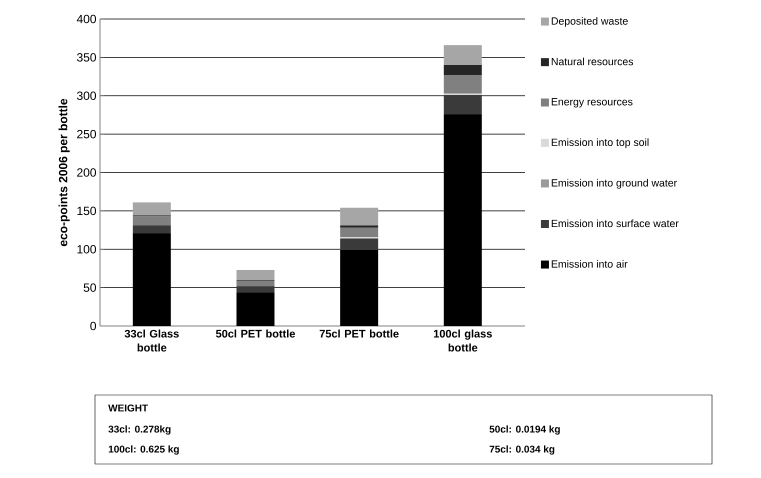  Describe the element at coordinates (86, 57) in the screenshot. I see `y-tick-label: 350` at that location.